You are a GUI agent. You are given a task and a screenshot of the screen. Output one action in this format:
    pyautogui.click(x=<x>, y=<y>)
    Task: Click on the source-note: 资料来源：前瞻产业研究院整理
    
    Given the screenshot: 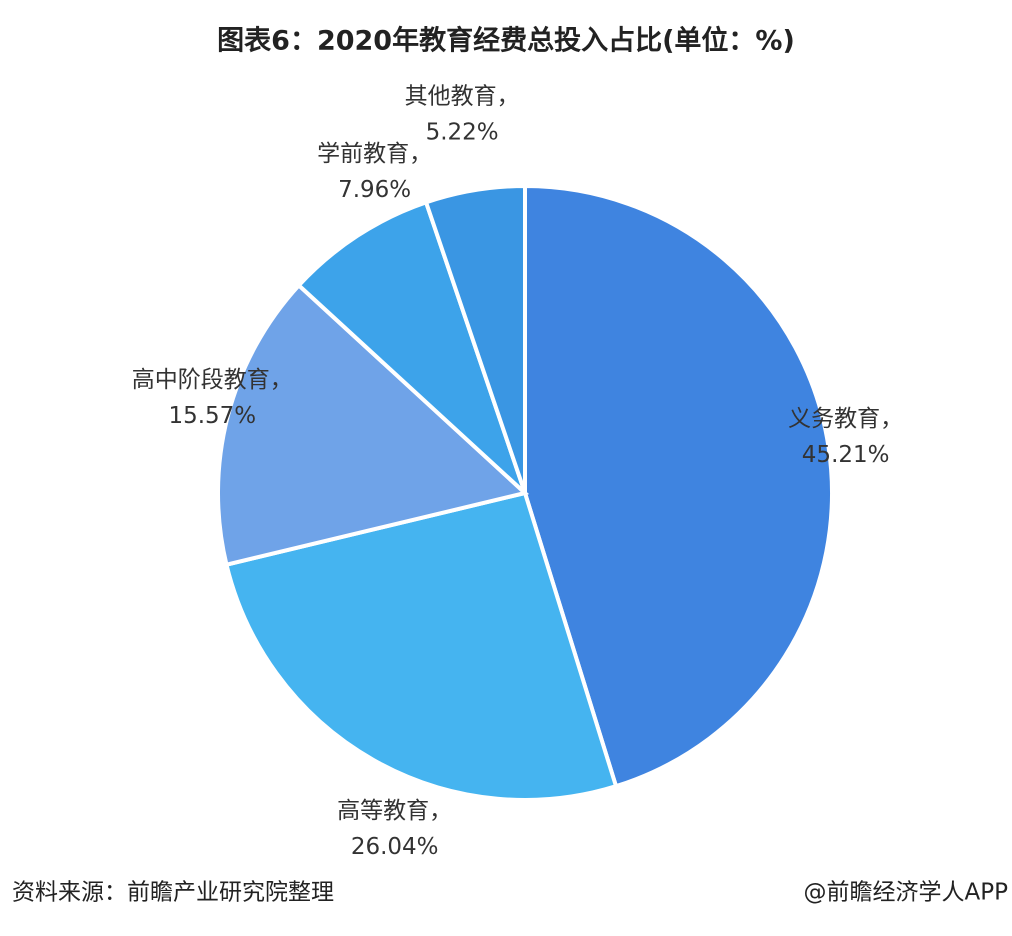 What is the action you would take?
    pyautogui.click(x=173, y=893)
    